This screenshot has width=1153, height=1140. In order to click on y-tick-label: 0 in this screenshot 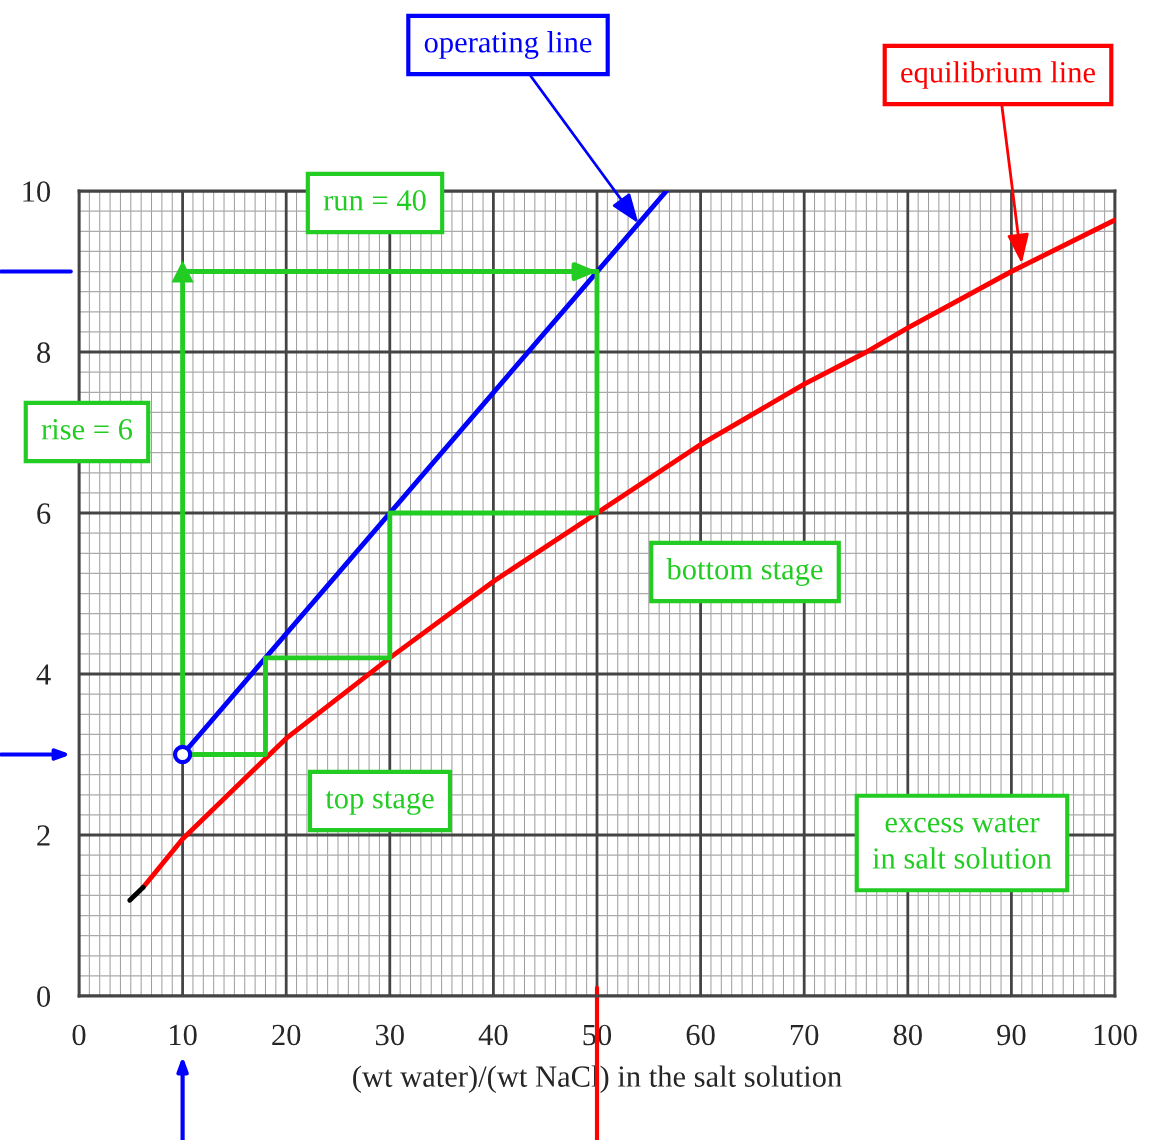, I will do `click(44, 996)`.